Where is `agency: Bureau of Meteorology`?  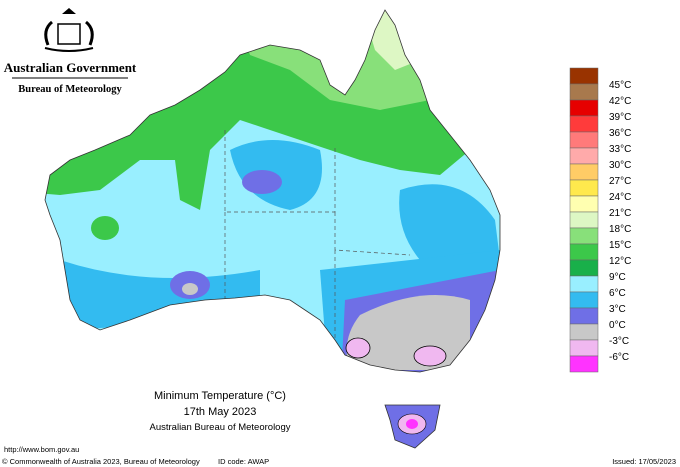
agency: Bureau of Meteorology is located at coordinates (70, 89).